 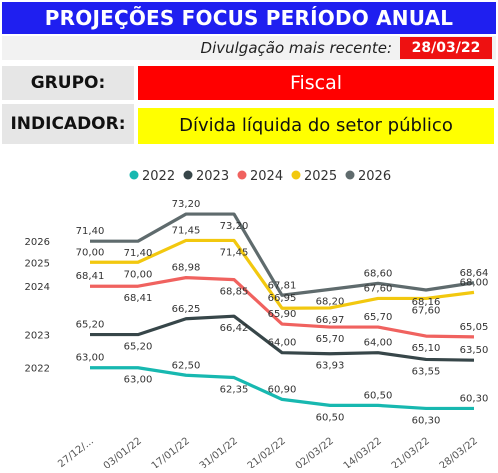 What do you see at coordinates (474, 282) in the screenshot?
I see `data-label-2025-8: 68,00` at bounding box center [474, 282].